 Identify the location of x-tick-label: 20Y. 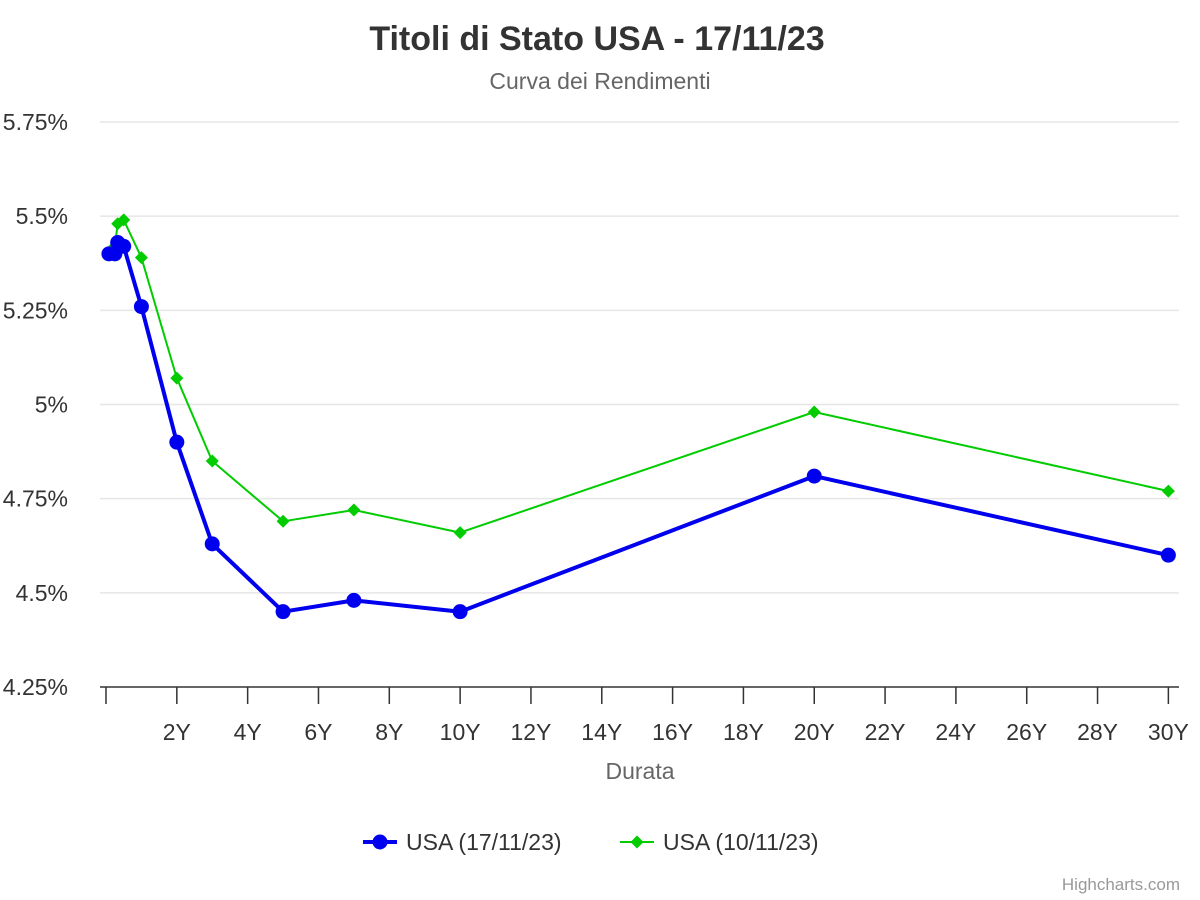
(814, 732).